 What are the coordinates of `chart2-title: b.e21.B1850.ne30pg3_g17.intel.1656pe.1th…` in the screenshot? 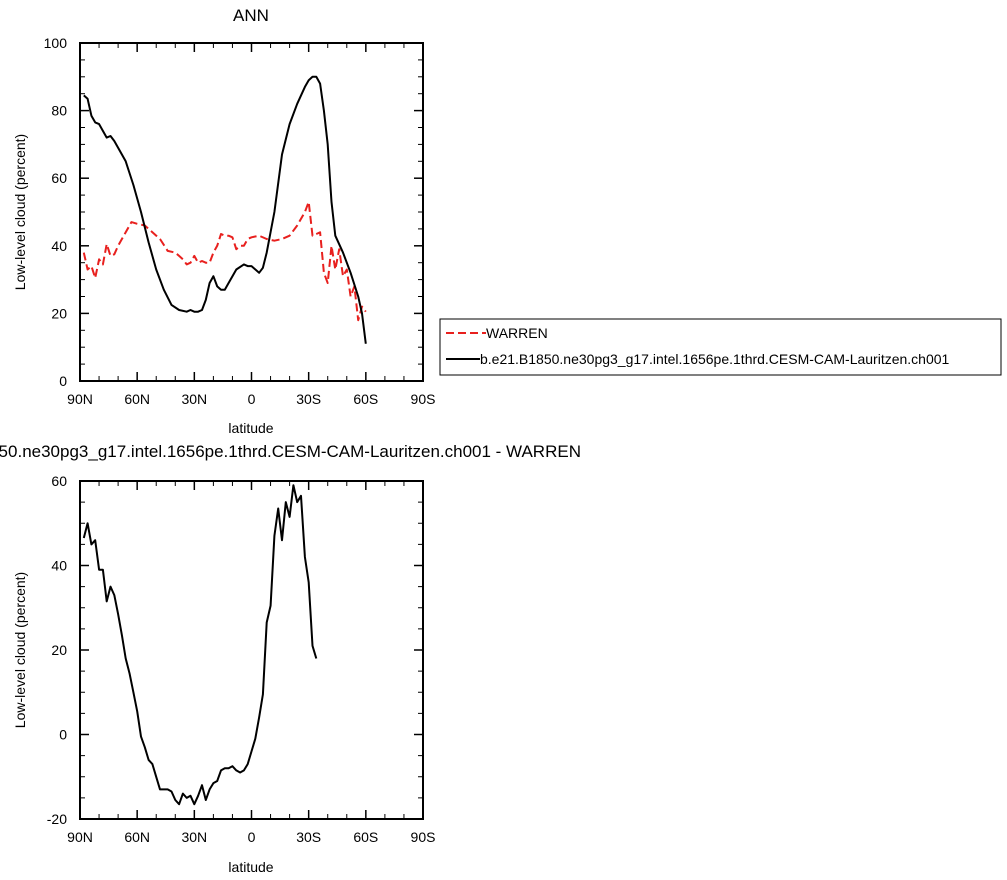 It's located at (290, 451).